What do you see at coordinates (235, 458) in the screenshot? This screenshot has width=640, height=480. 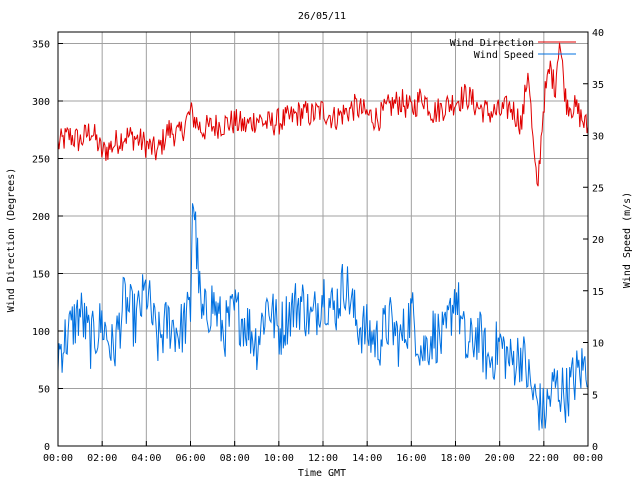 I see `x-tick-label: 08:00` at bounding box center [235, 458].